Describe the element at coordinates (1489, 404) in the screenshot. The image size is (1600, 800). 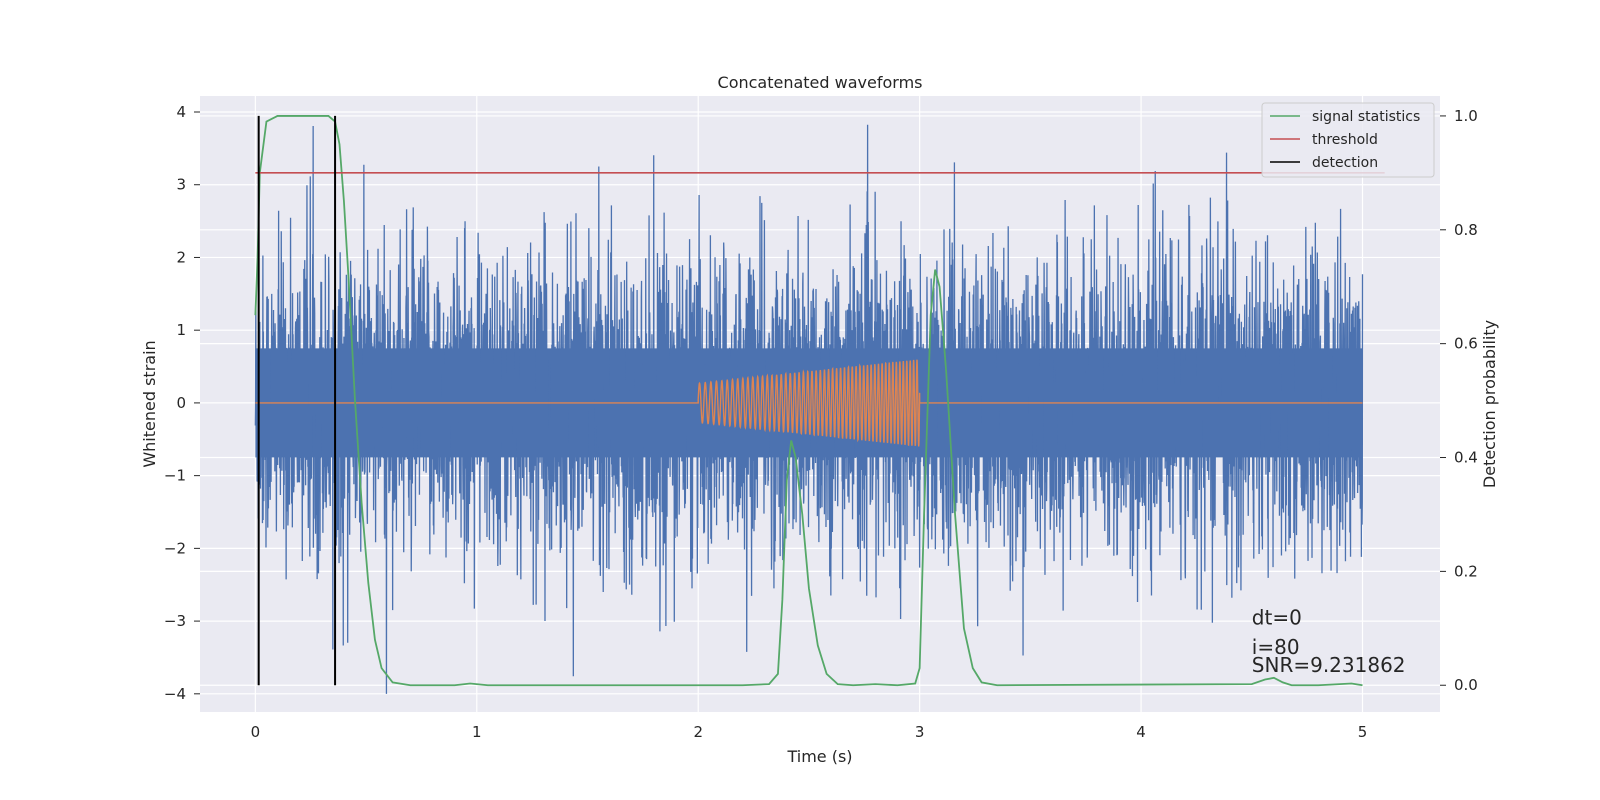
I see `y-axis-right-label: Detection probability` at that location.